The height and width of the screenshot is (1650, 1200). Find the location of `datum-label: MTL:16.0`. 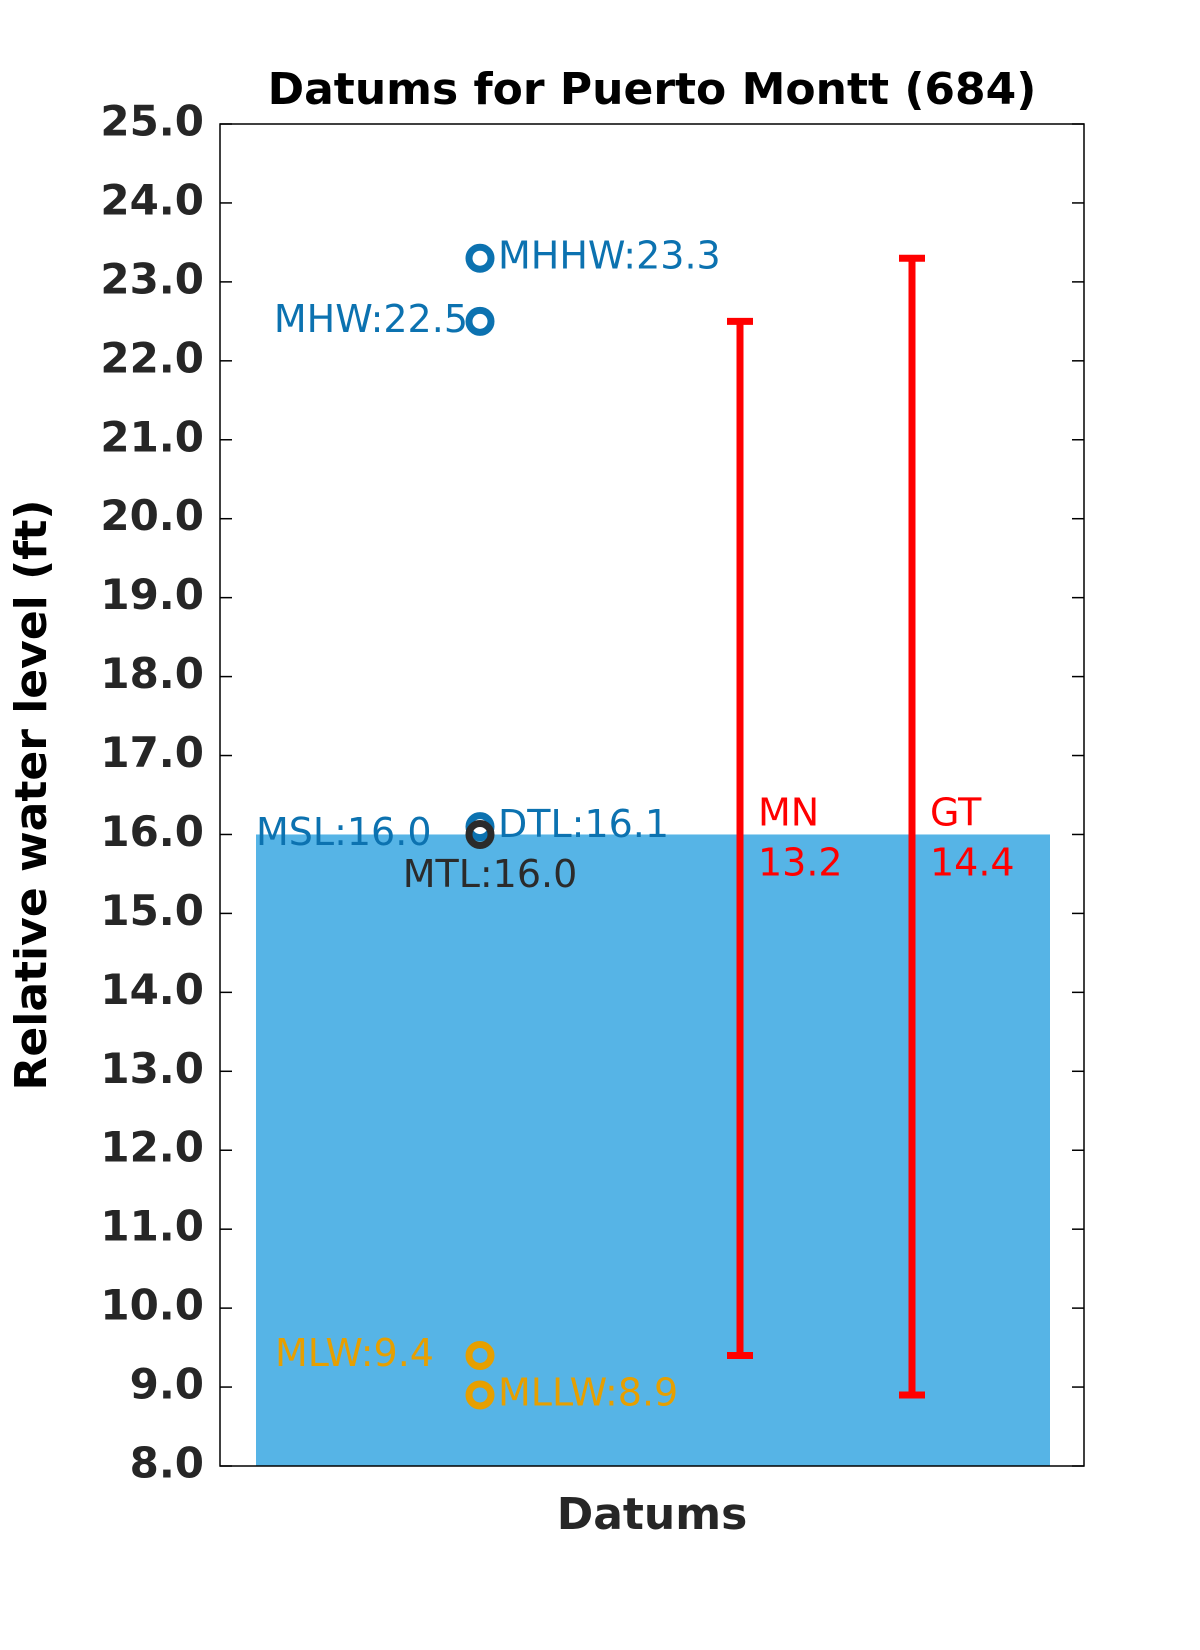

datum-label: MTL:16.0 is located at coordinates (490, 874).